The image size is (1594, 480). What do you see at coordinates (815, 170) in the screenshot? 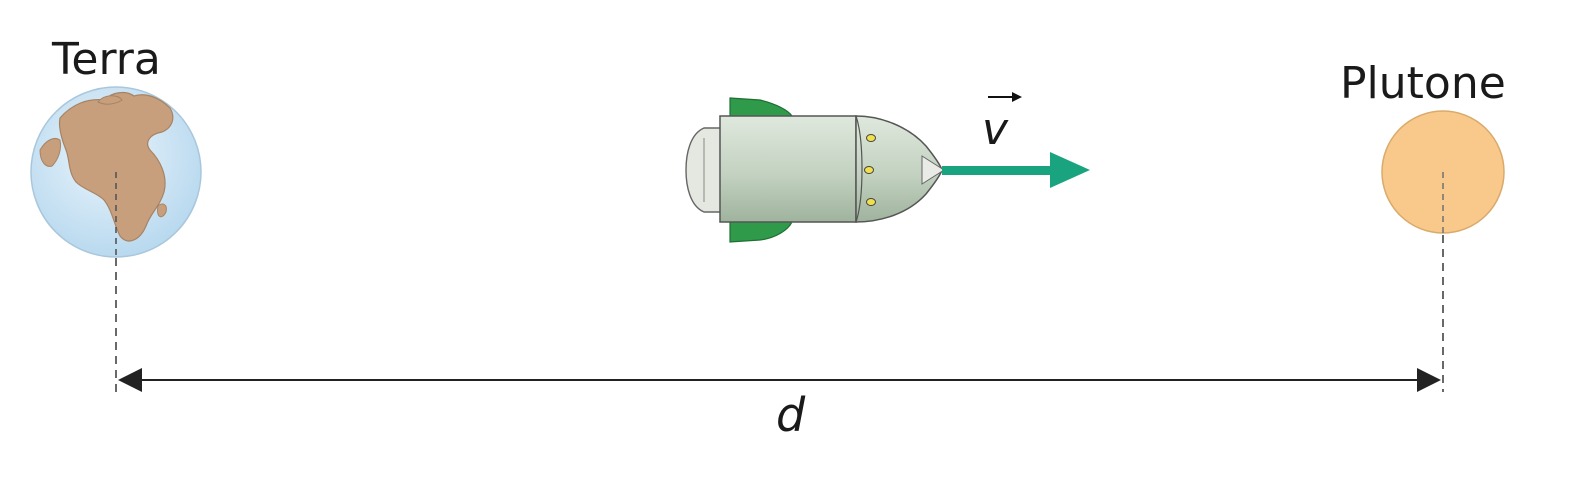
I see `rocket-icon` at bounding box center [815, 170].